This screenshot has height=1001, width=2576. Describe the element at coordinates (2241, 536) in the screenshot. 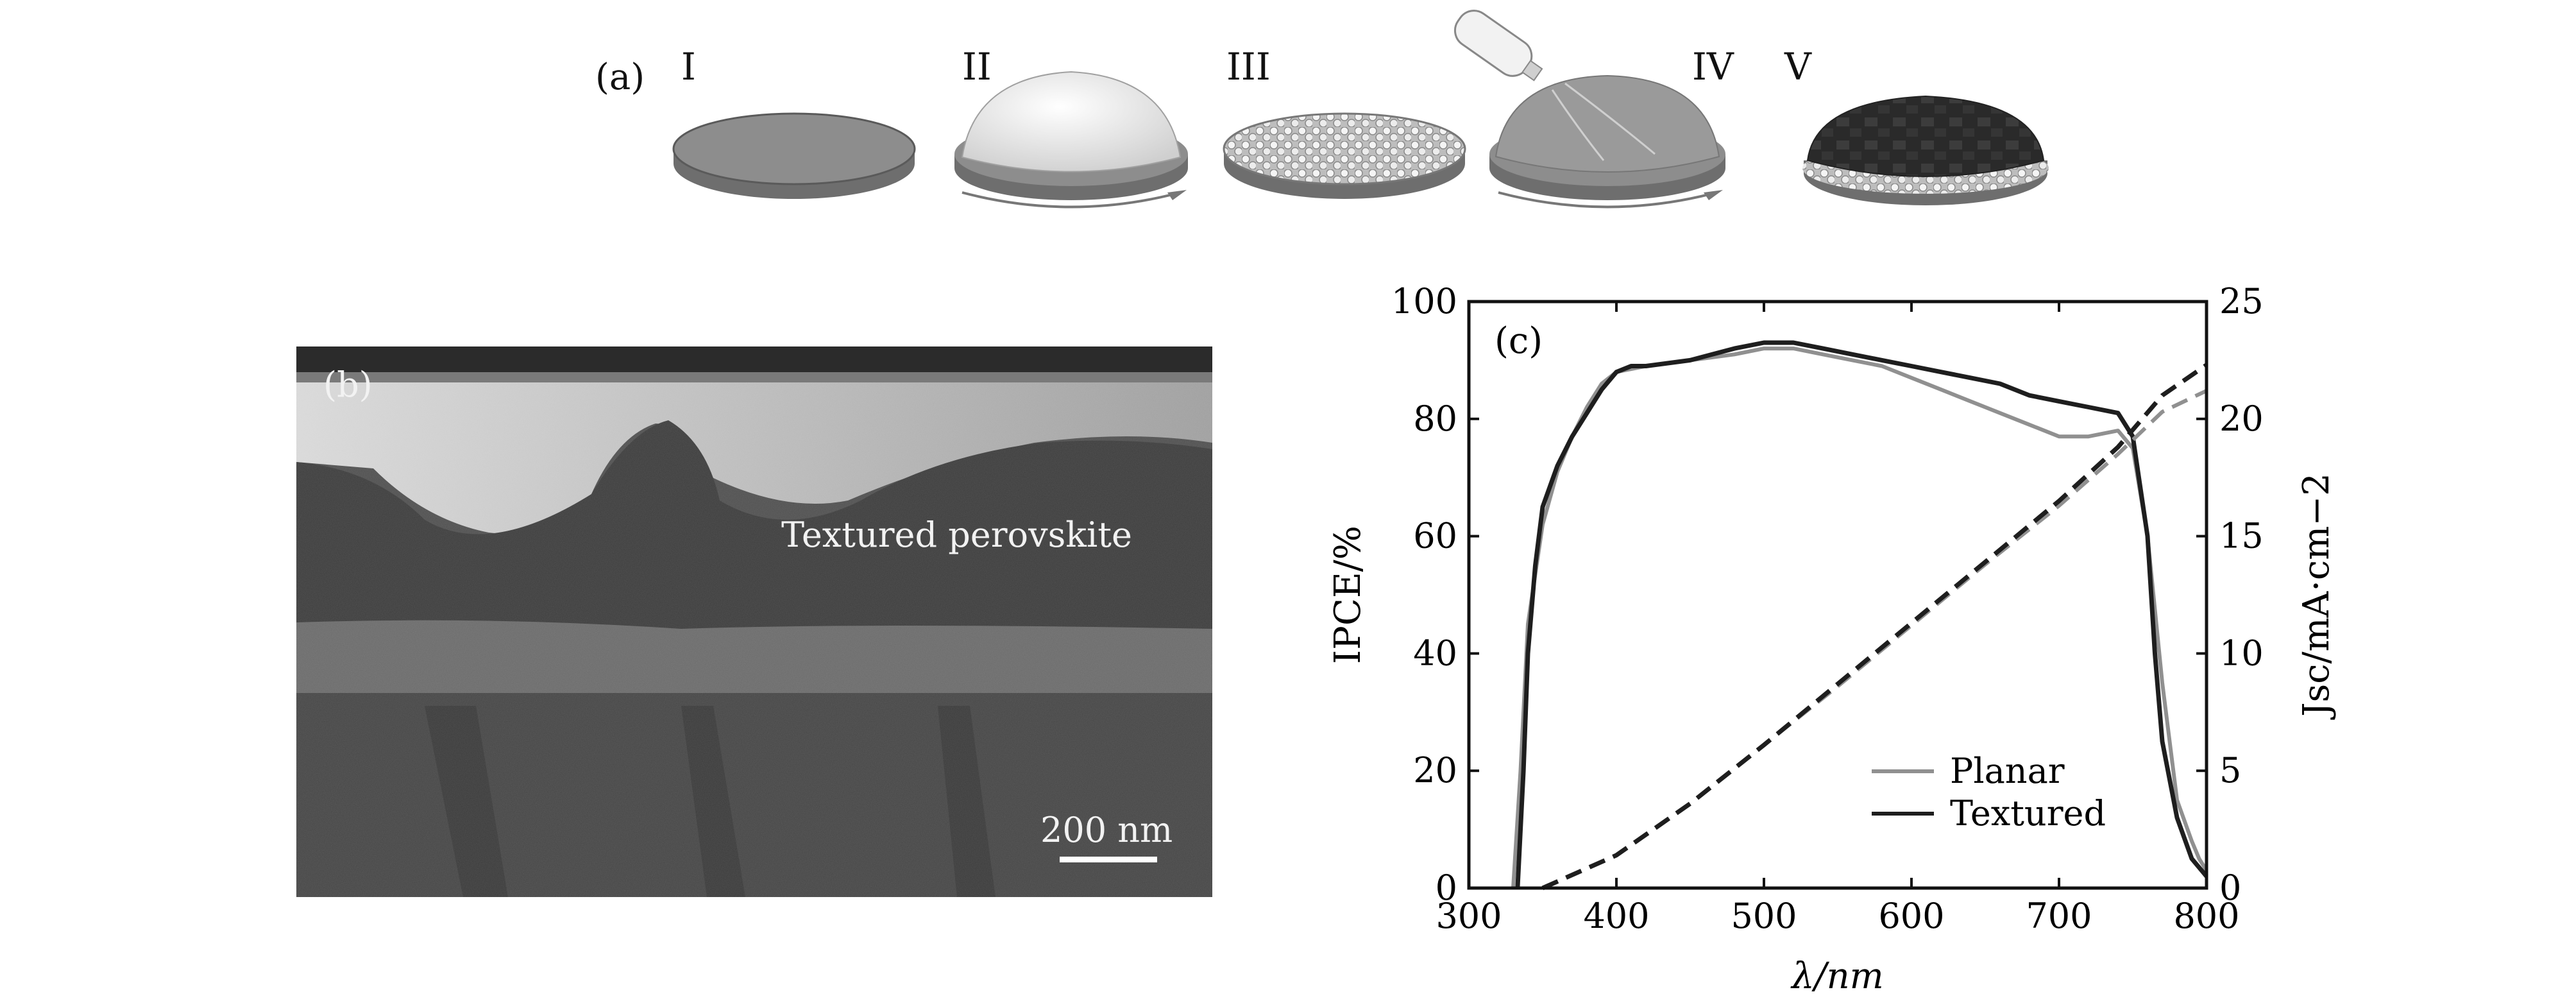

I see `y-tick-label-right: 15` at that location.